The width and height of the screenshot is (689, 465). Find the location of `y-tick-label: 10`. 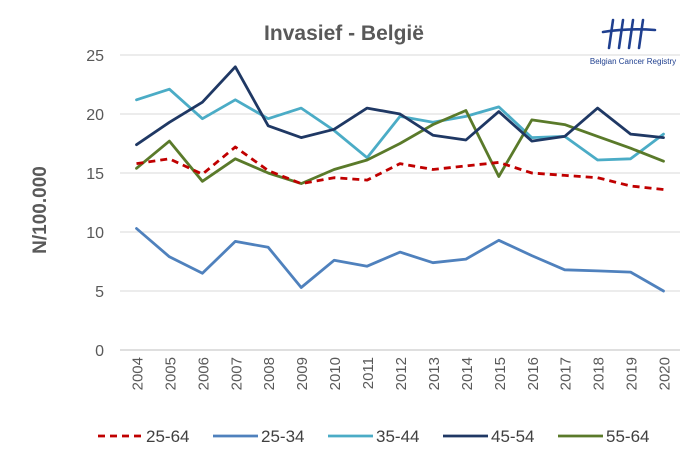

y-tick-label: 10 is located at coordinates (95, 233).